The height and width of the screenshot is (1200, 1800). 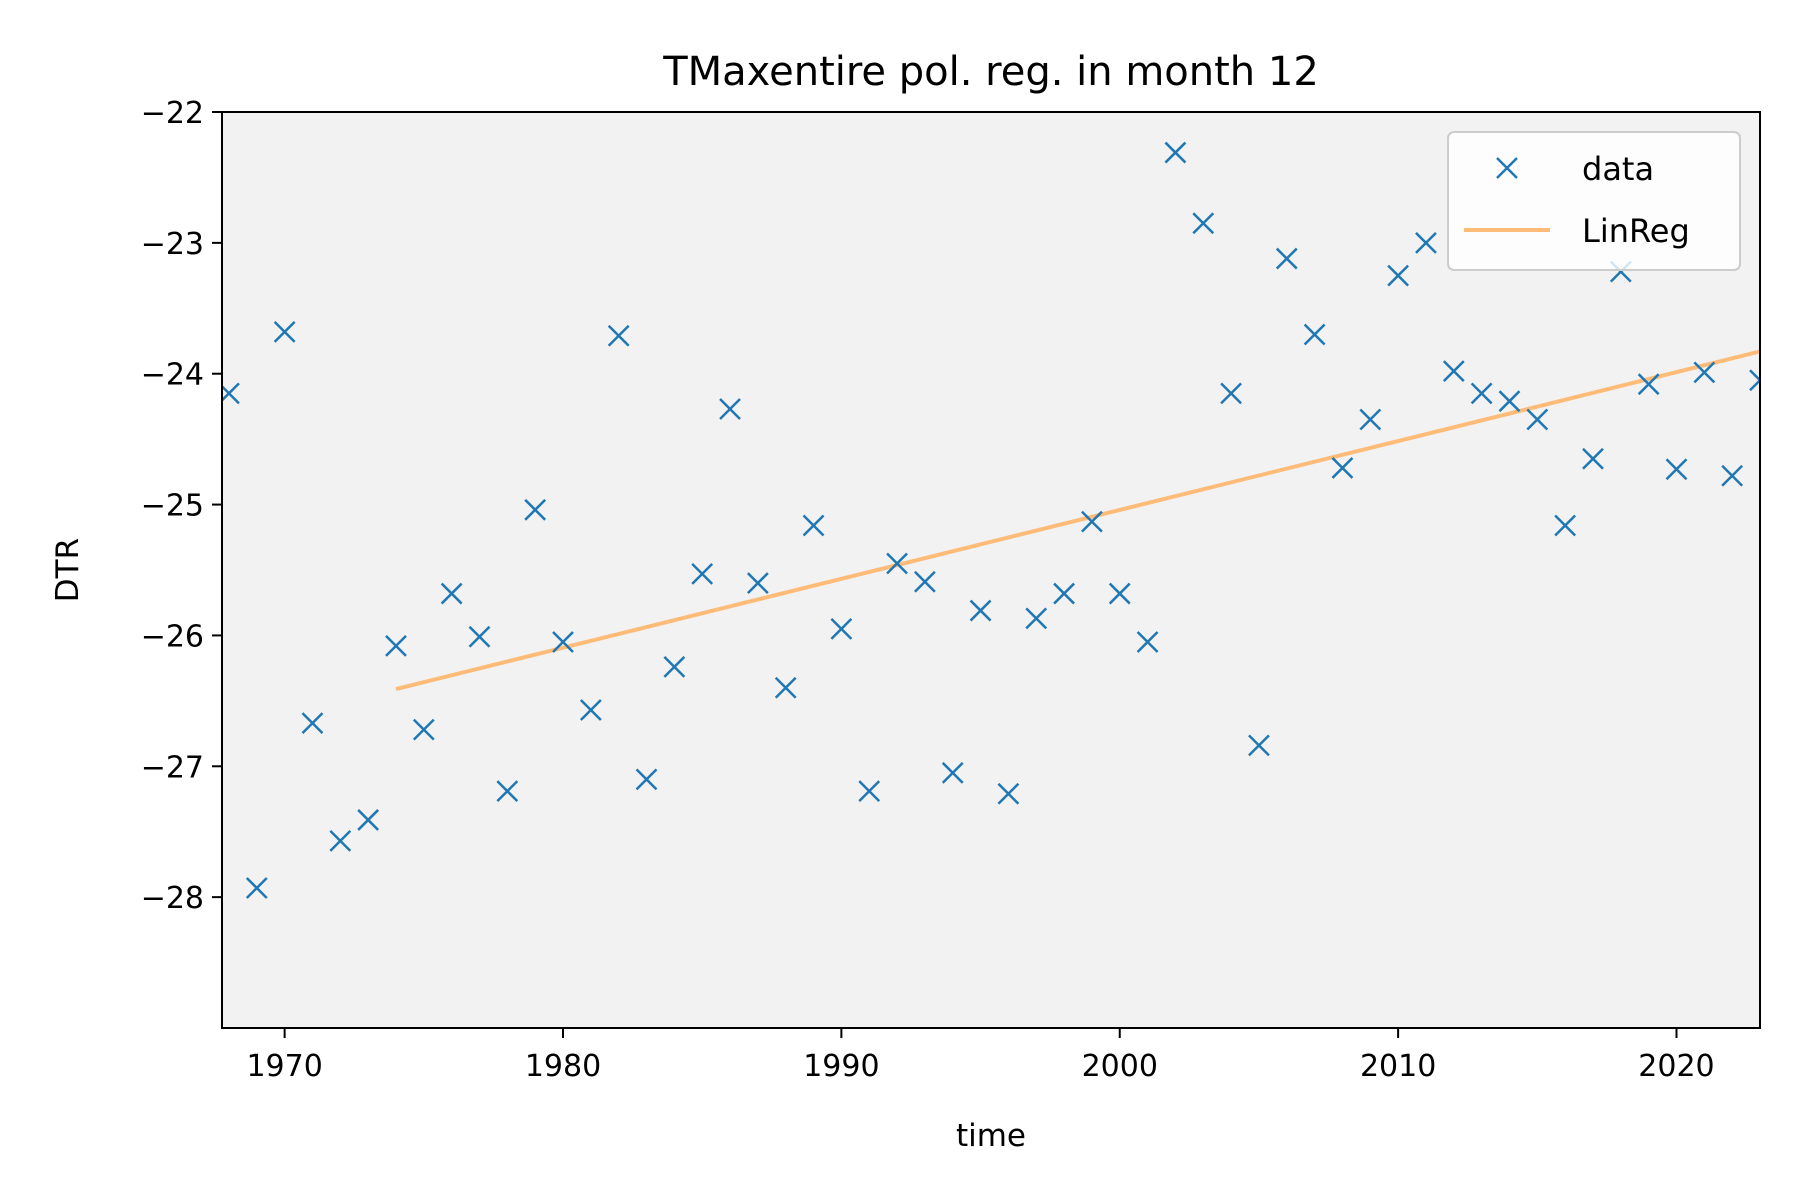 I want to click on y-tick-label: −28, so click(x=172, y=898).